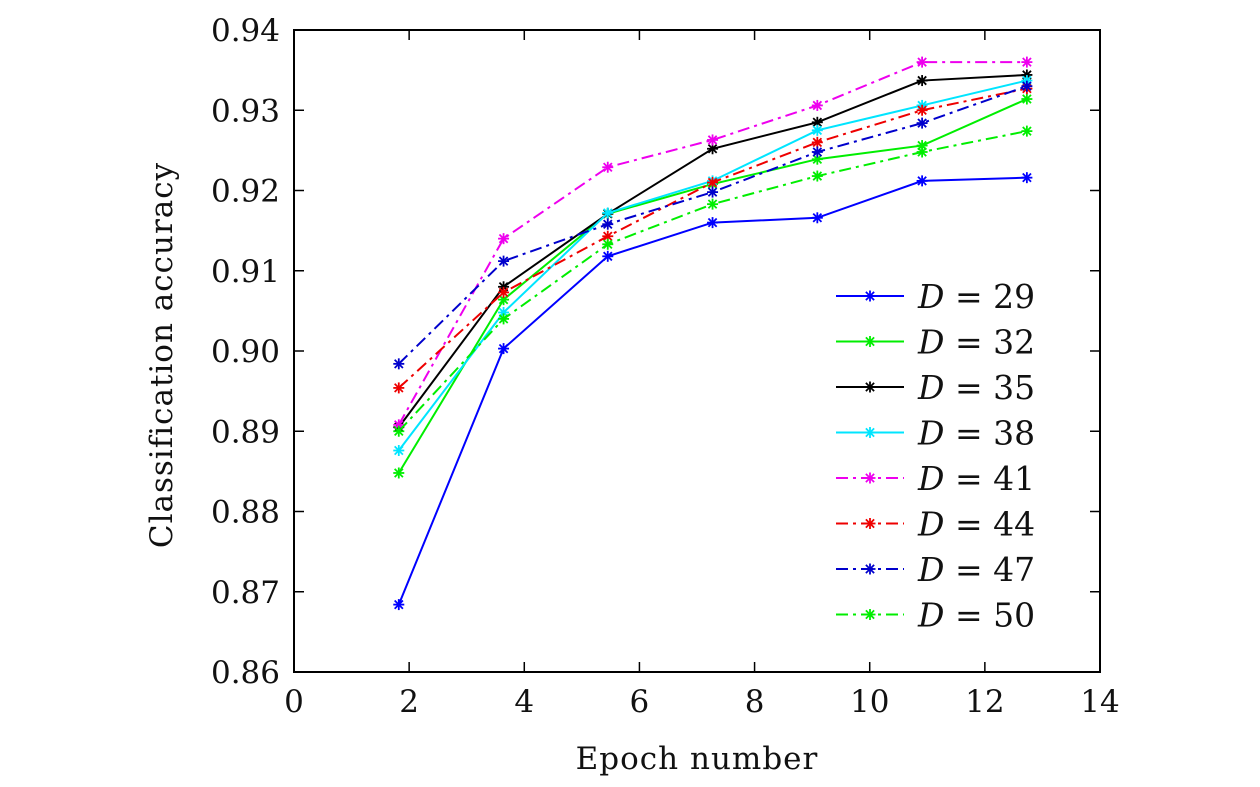 This screenshot has width=1260, height=787. What do you see at coordinates (245, 192) in the screenshot?
I see `y-tick-label: 0.92` at bounding box center [245, 192].